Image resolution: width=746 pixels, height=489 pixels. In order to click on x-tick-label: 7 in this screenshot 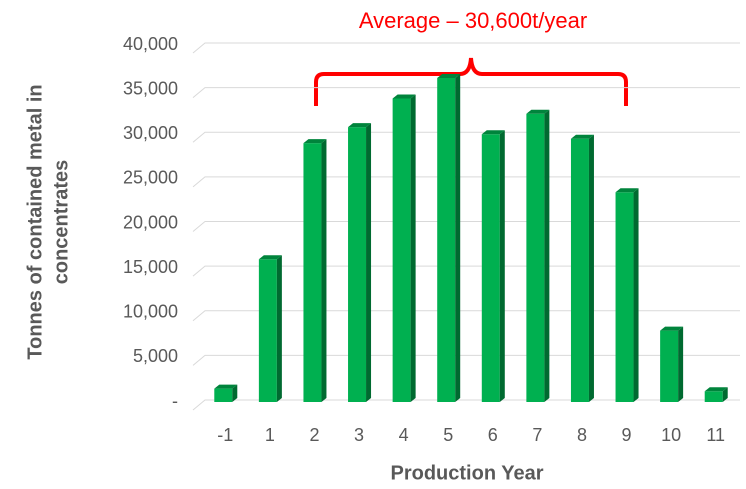, I will do `click(537, 435)`.